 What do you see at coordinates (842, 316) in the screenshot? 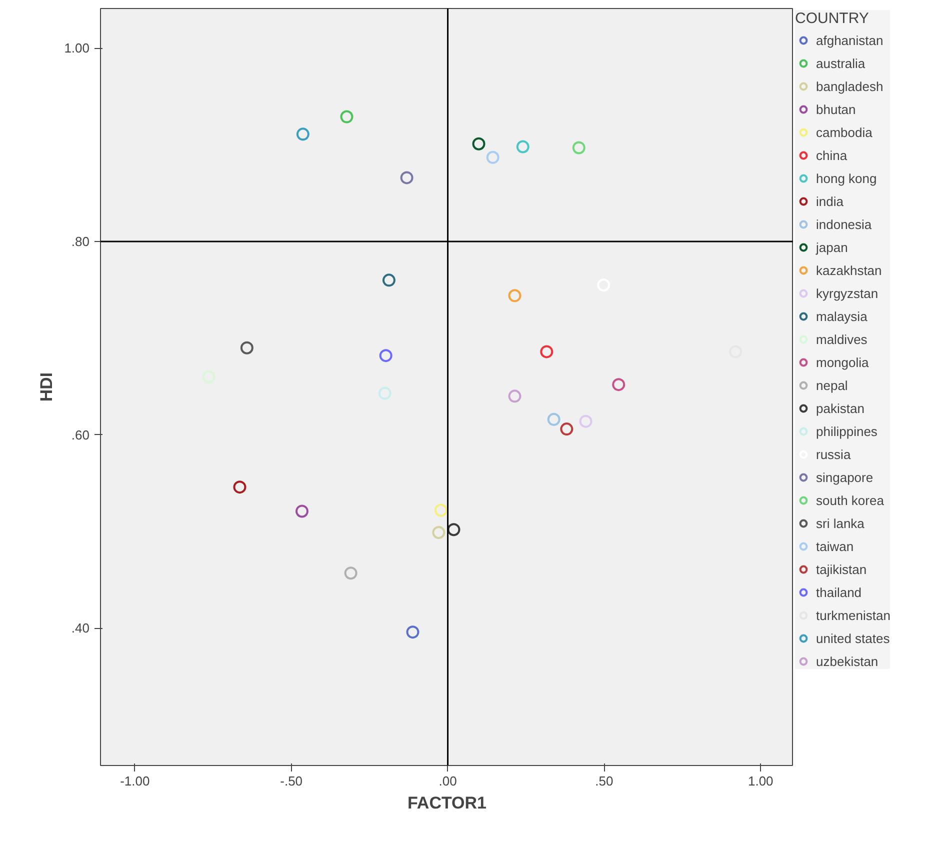
I see `legend-label: malaysia` at bounding box center [842, 316].